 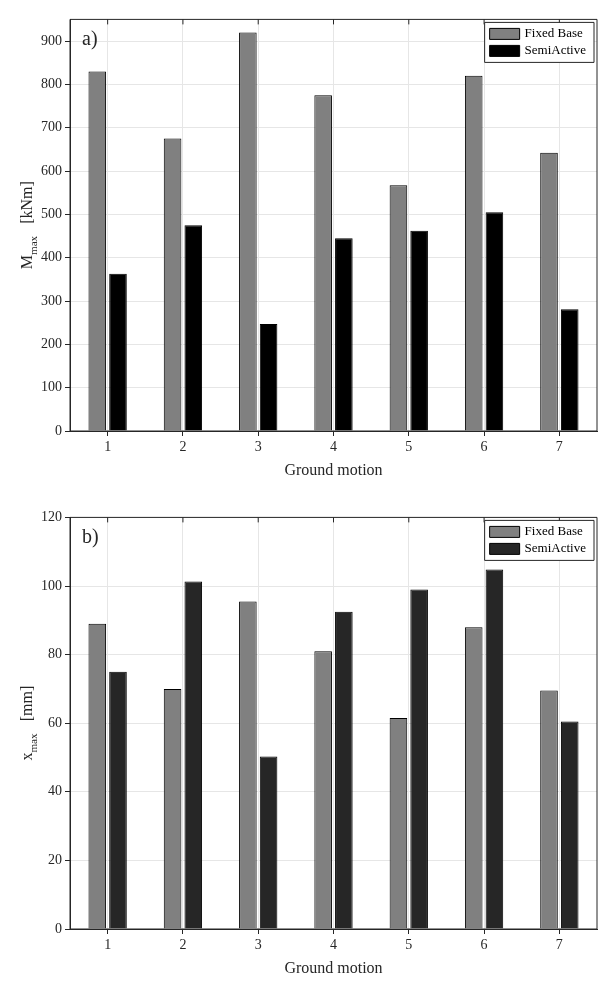 What do you see at coordinates (51, 300) in the screenshot?
I see `y-tick-label: 300` at bounding box center [51, 300].